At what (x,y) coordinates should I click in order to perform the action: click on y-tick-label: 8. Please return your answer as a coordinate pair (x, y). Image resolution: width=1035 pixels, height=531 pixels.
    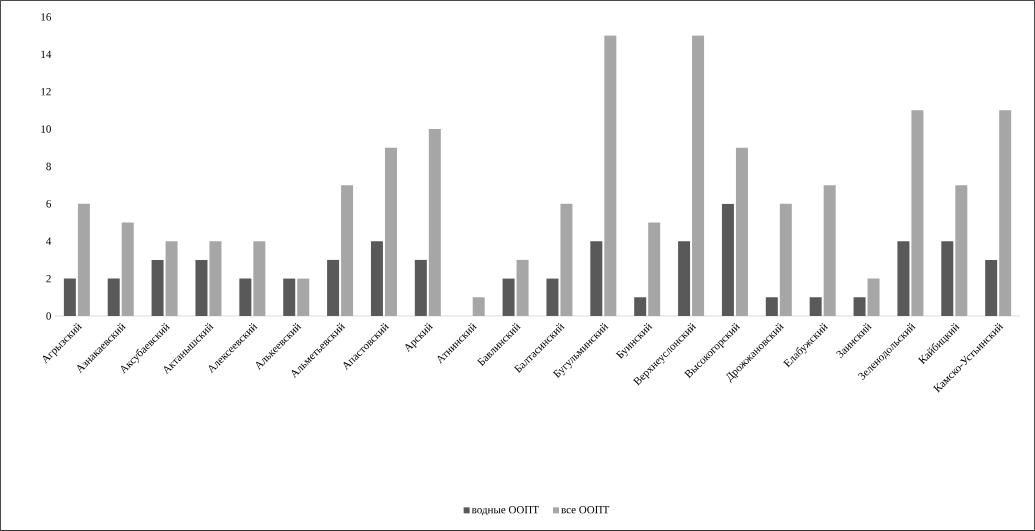
    Looking at the image, I should click on (48, 166).